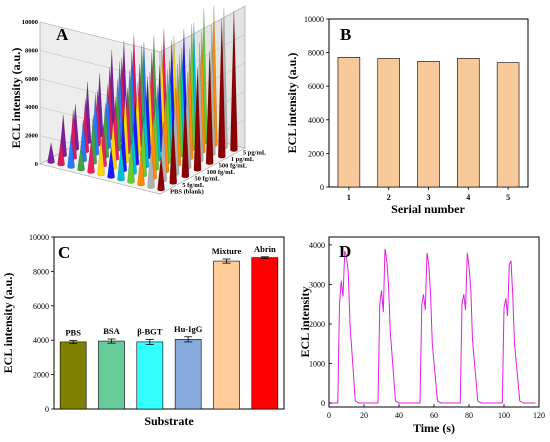  What do you see at coordinates (316, 153) in the screenshot?
I see `panel-b-y-tick-label: 2000` at bounding box center [316, 153].